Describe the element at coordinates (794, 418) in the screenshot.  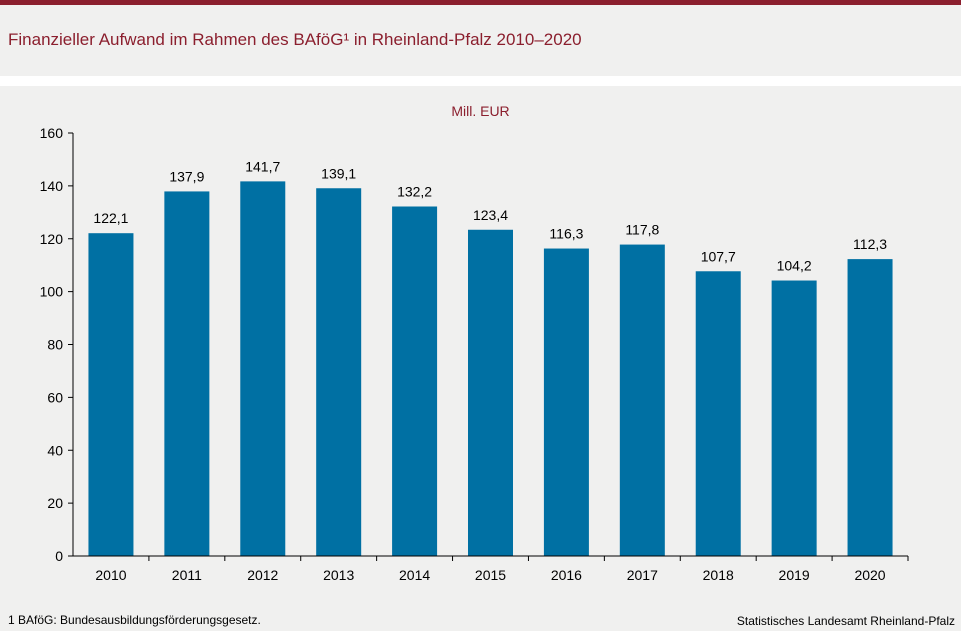
I see `bar-2019` at that location.